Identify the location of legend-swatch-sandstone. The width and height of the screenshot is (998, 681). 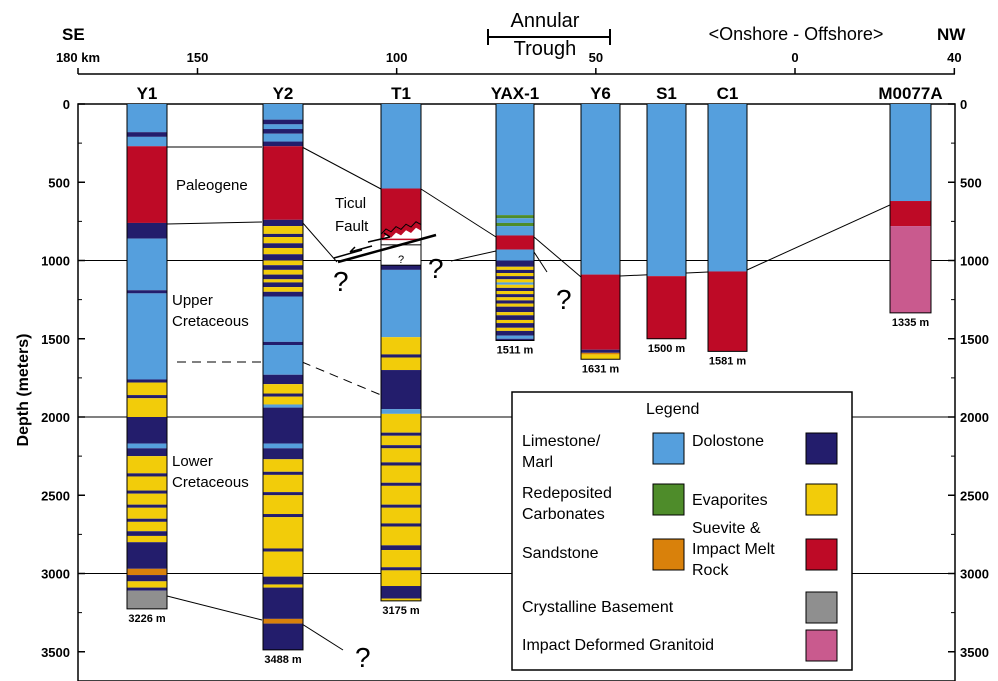
(668, 554).